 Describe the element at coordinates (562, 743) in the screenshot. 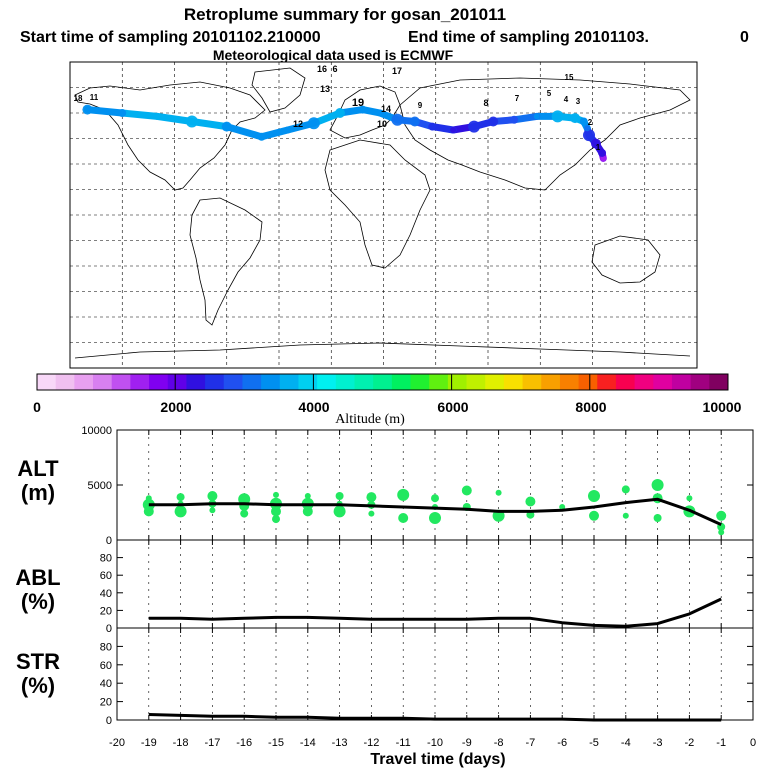

I see `x-tick-label: -6` at that location.